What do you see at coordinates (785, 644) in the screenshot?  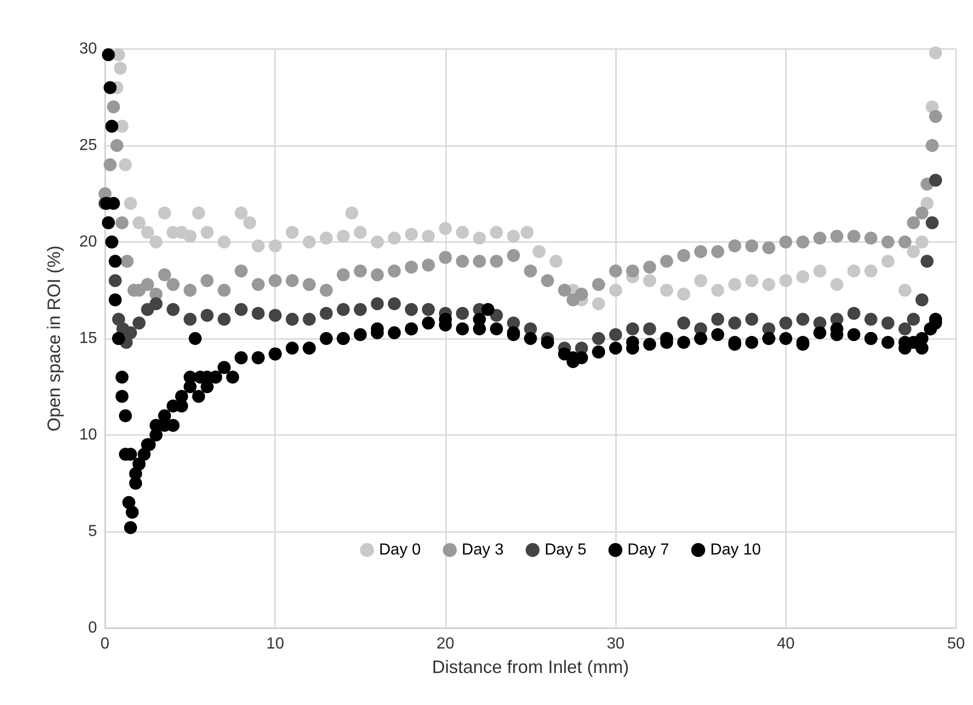 I see `x-tick-label: 40` at bounding box center [785, 644].